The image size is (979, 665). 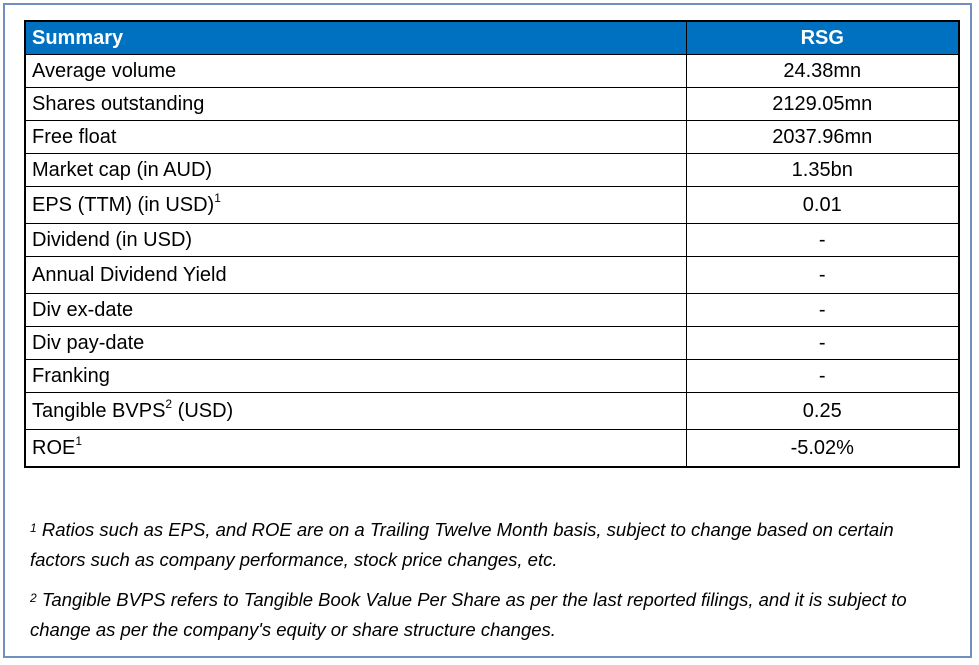 What do you see at coordinates (822, 205) in the screenshot?
I see `row-value: 0.01` at bounding box center [822, 205].